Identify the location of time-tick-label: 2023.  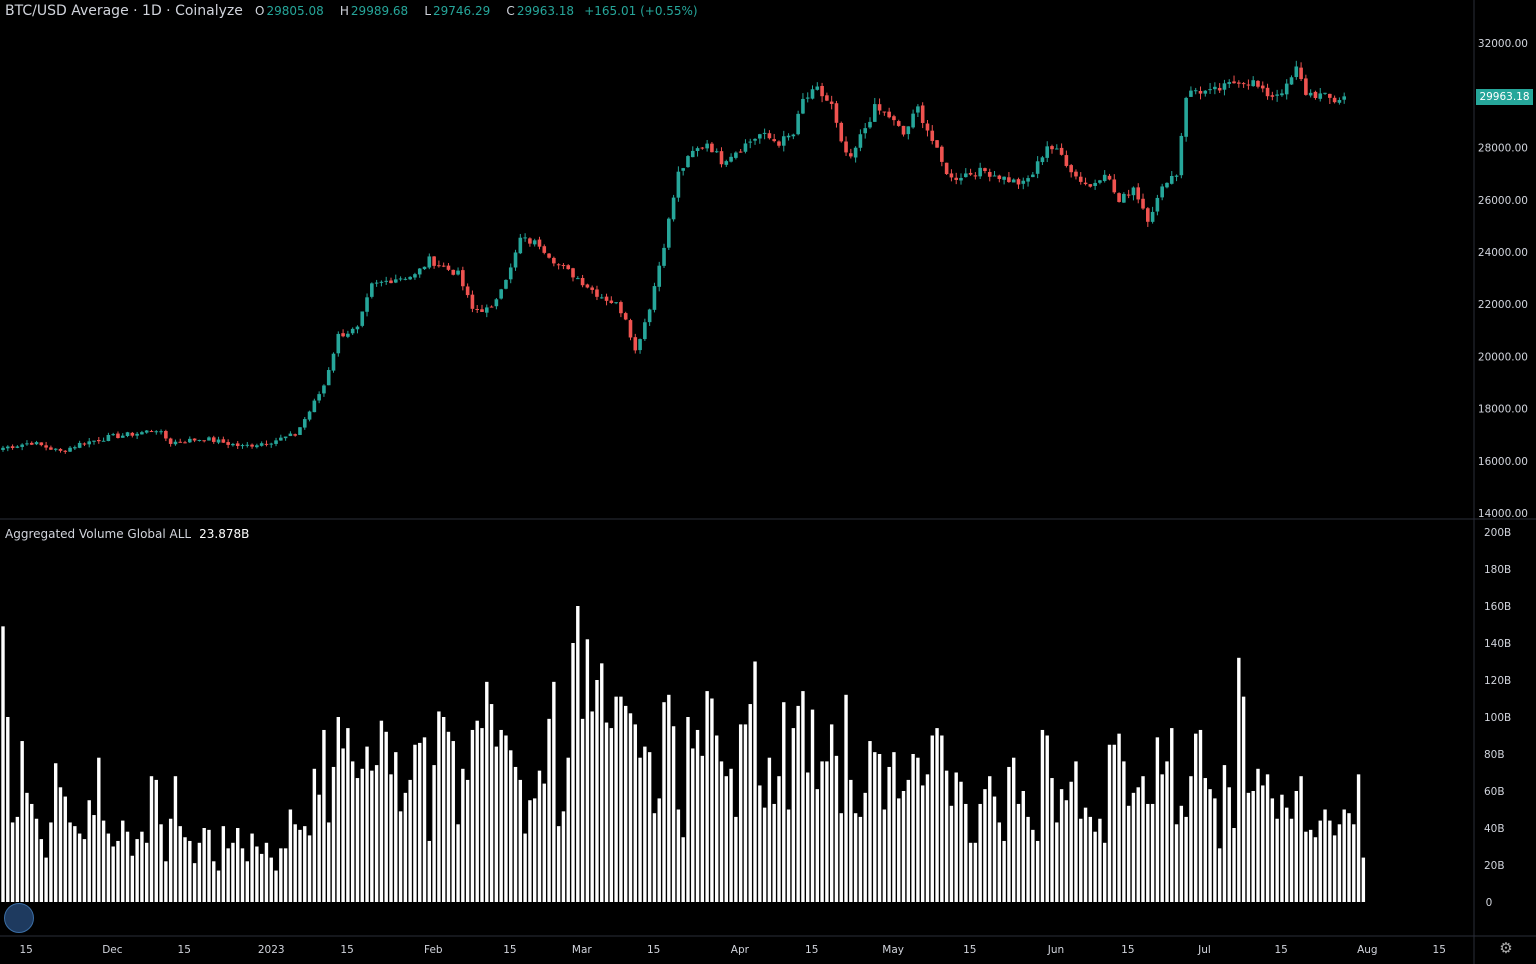
(271, 950).